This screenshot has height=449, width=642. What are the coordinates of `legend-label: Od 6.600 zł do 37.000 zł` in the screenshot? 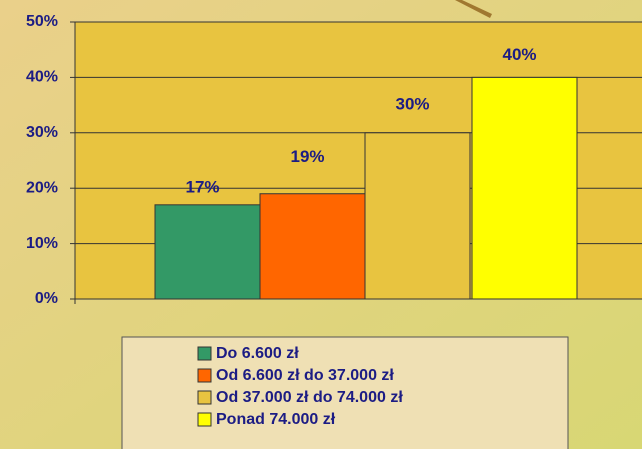 It's located at (305, 375).